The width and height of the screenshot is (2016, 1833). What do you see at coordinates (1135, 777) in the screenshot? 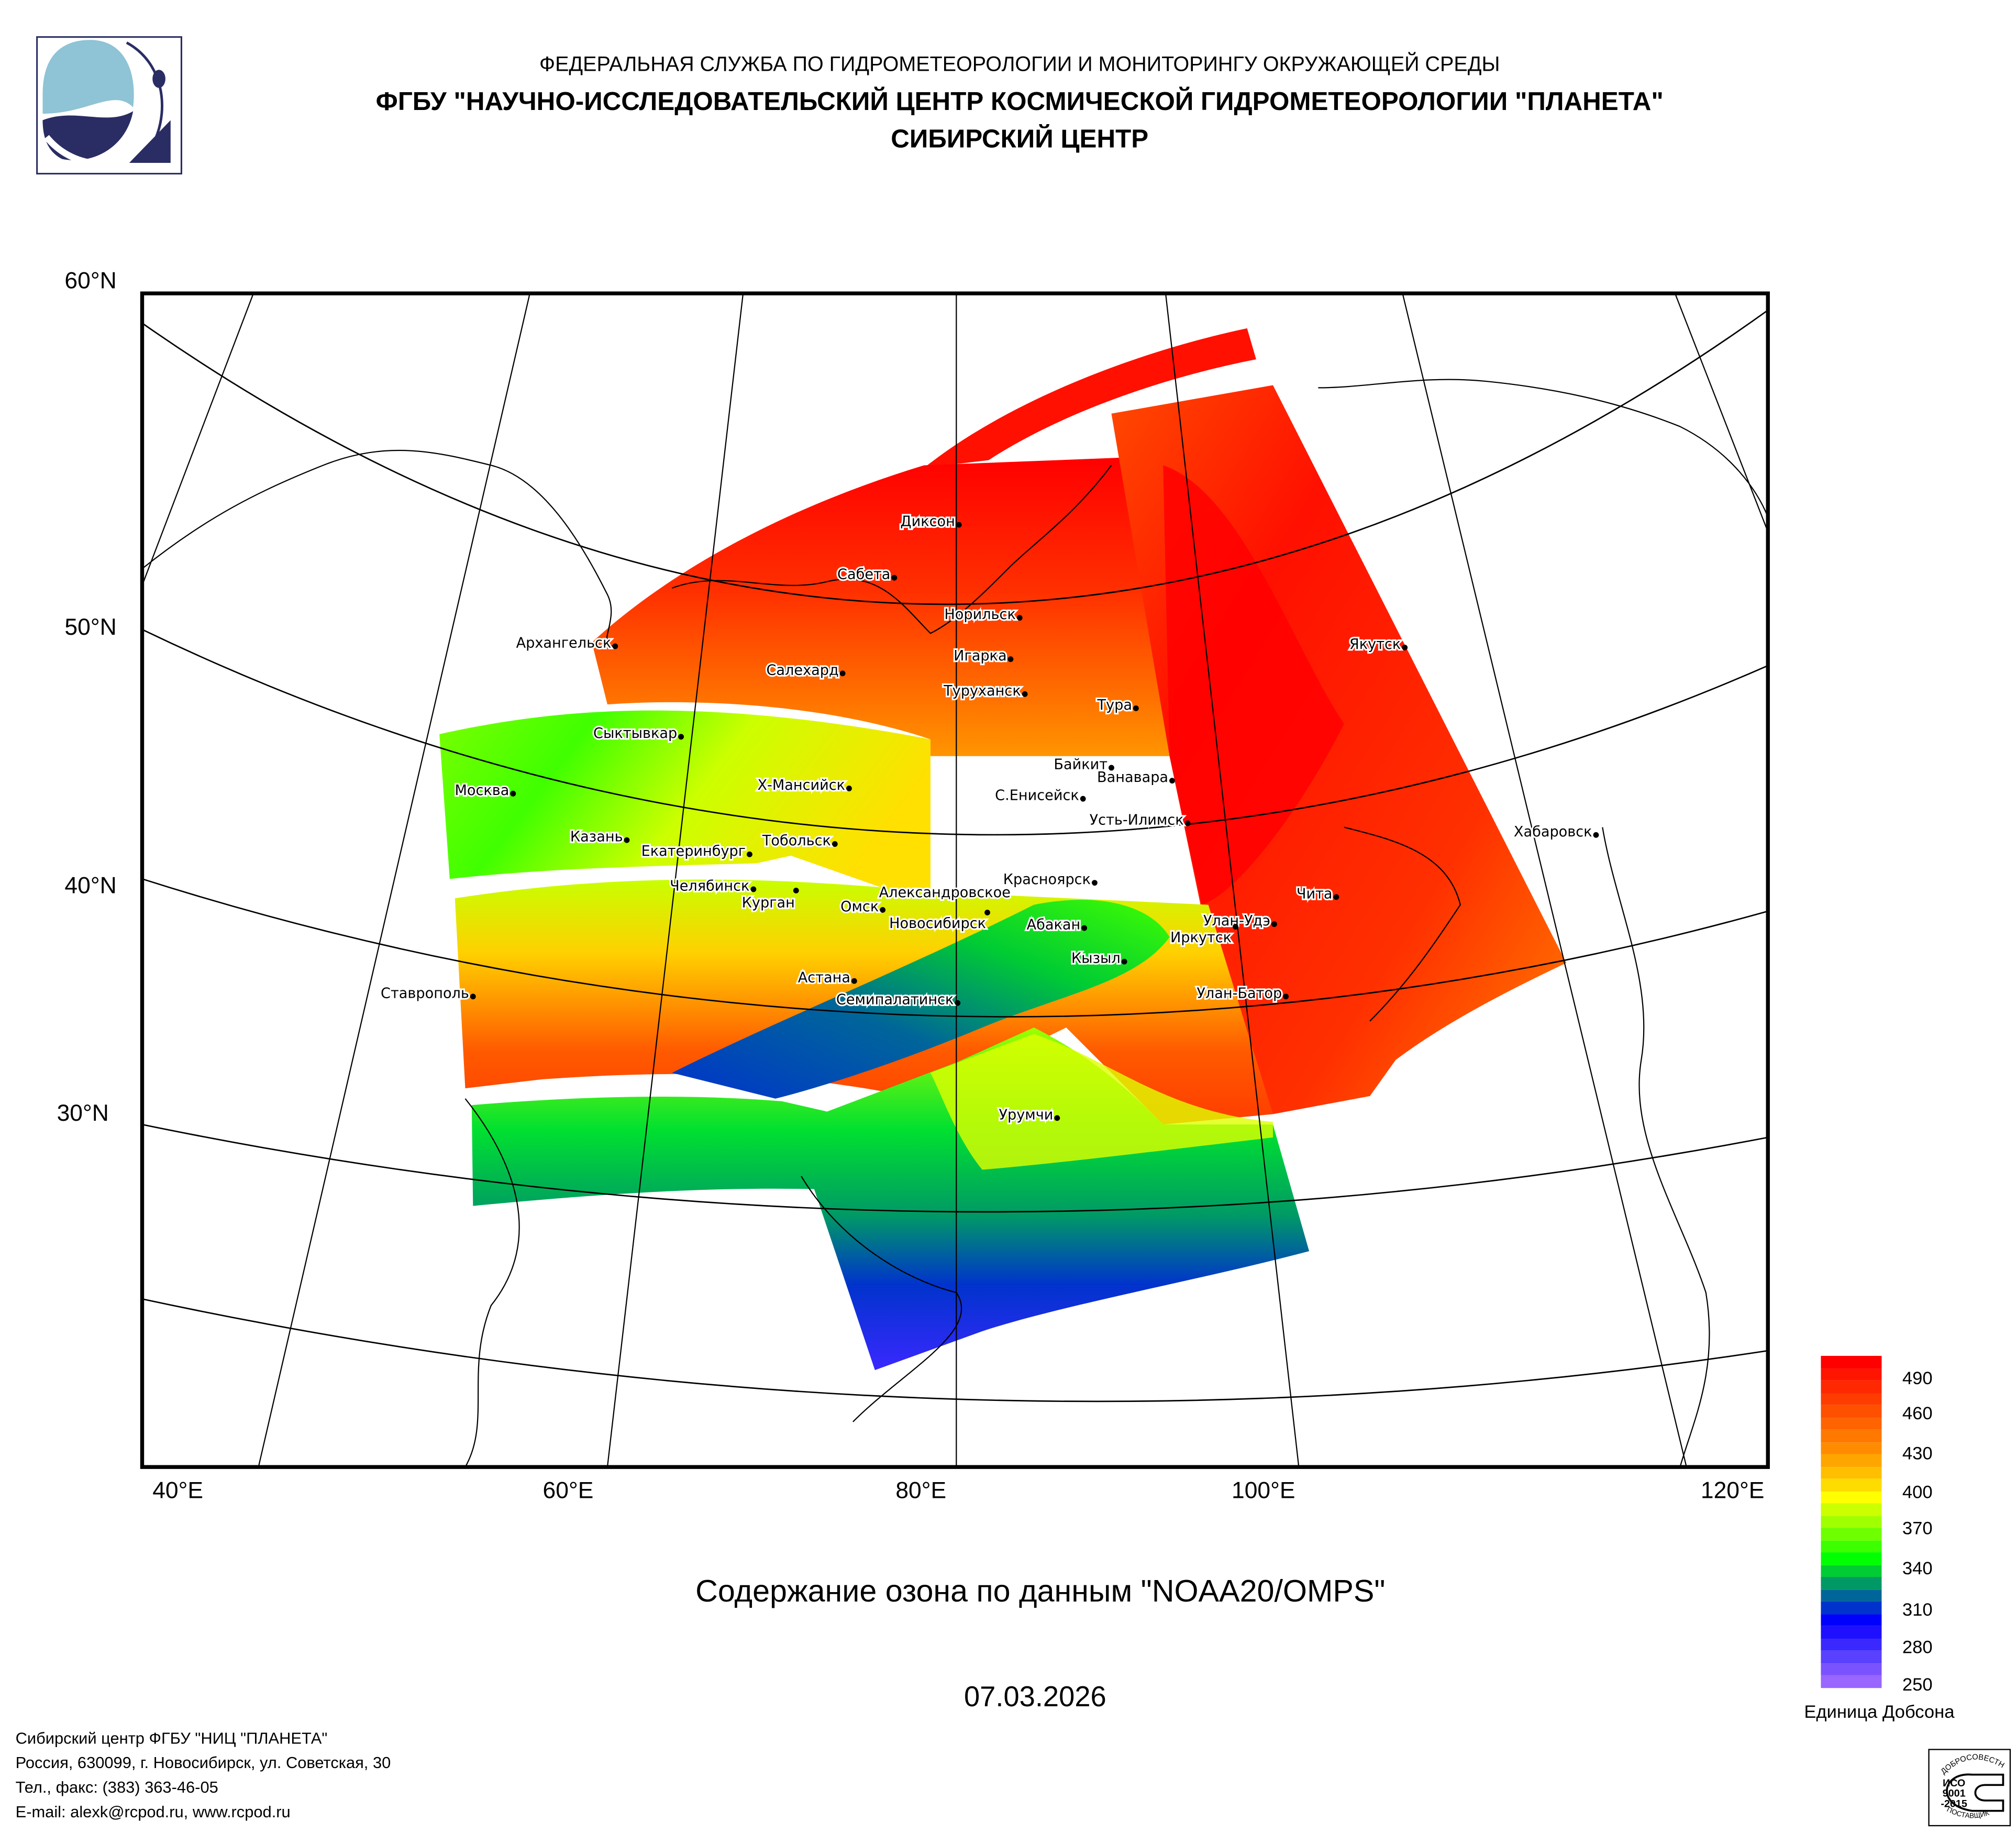
I see `city-vanavara: Ванавара` at bounding box center [1135, 777].